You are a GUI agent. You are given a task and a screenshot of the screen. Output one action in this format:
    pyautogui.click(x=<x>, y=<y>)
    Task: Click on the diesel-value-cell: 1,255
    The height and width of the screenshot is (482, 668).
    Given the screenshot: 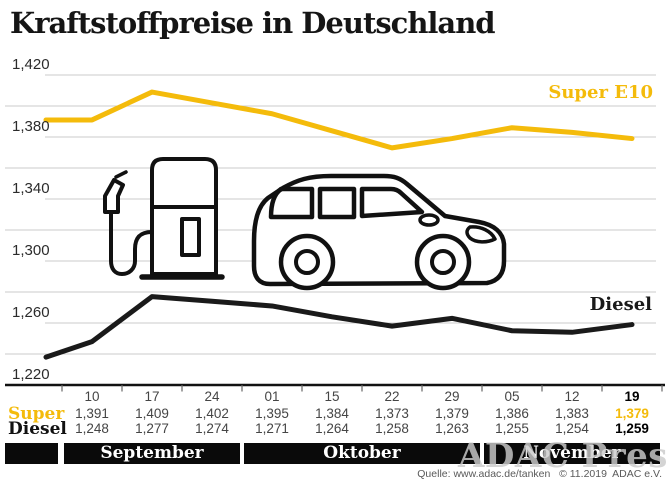 What is the action you would take?
    pyautogui.click(x=512, y=428)
    